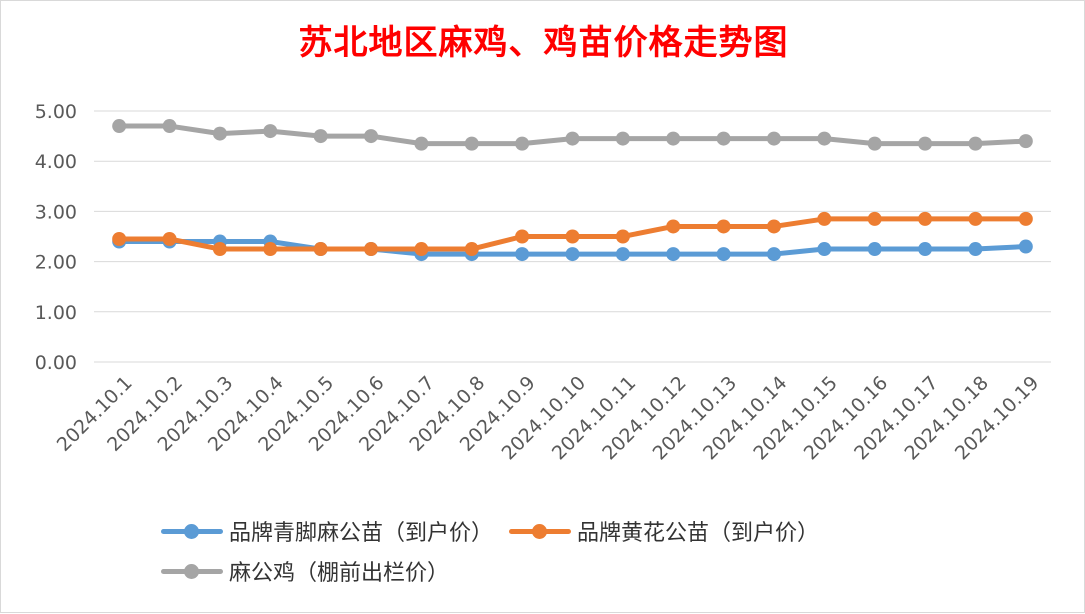 The width and height of the screenshot is (1085, 614). What do you see at coordinates (561, 571) in the screenshot?
I see `legend-row-2: 麻公鸡（棚前出栏价）` at bounding box center [561, 571].